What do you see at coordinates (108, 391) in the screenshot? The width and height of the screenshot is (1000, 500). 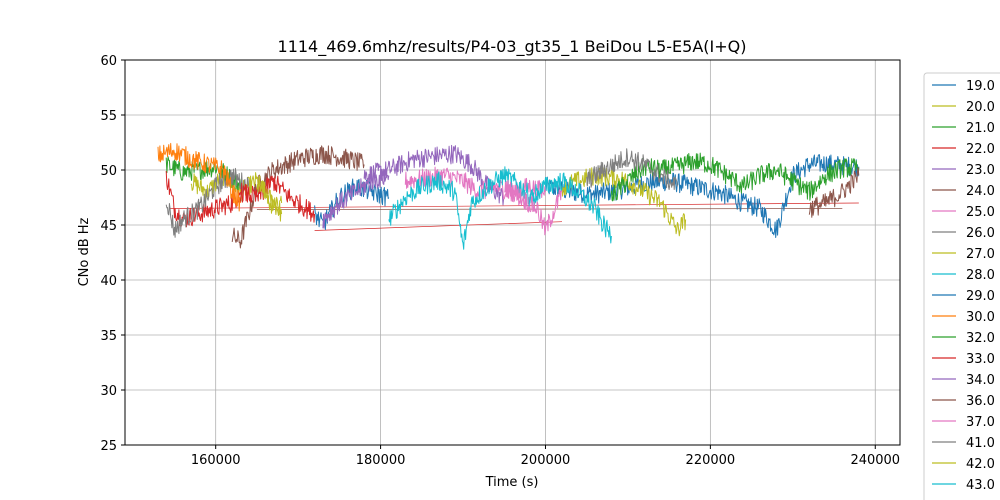 I see `y-tick-label: 30` at bounding box center [108, 391].